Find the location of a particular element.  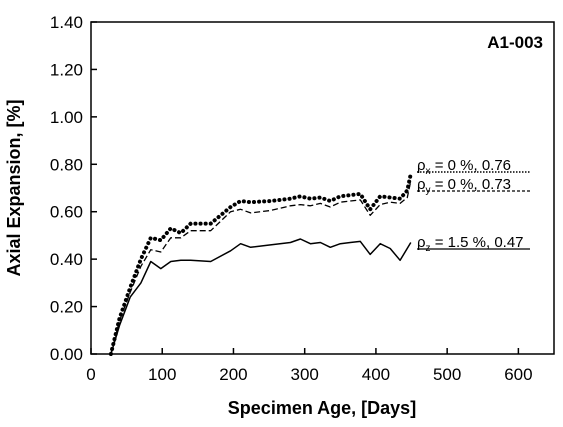

y-tick-label: 0.20 is located at coordinates (66, 307).